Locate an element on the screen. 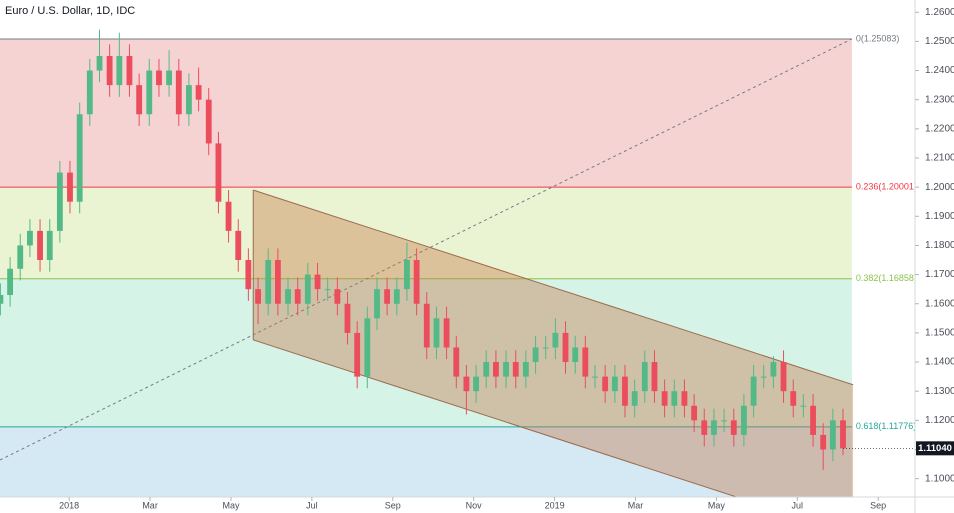 The height and width of the screenshot is (513, 954). x-tick-label: May is located at coordinates (231, 505).